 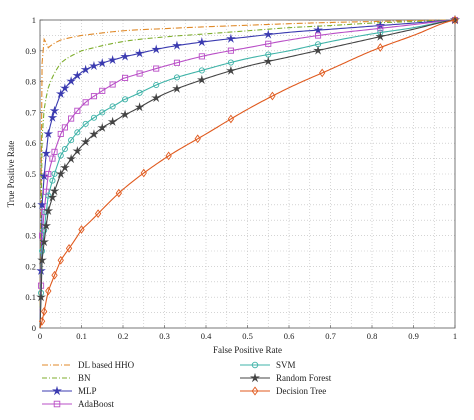 What do you see at coordinates (96, 404) in the screenshot?
I see `legend-label: AdaBoost` at bounding box center [96, 404].